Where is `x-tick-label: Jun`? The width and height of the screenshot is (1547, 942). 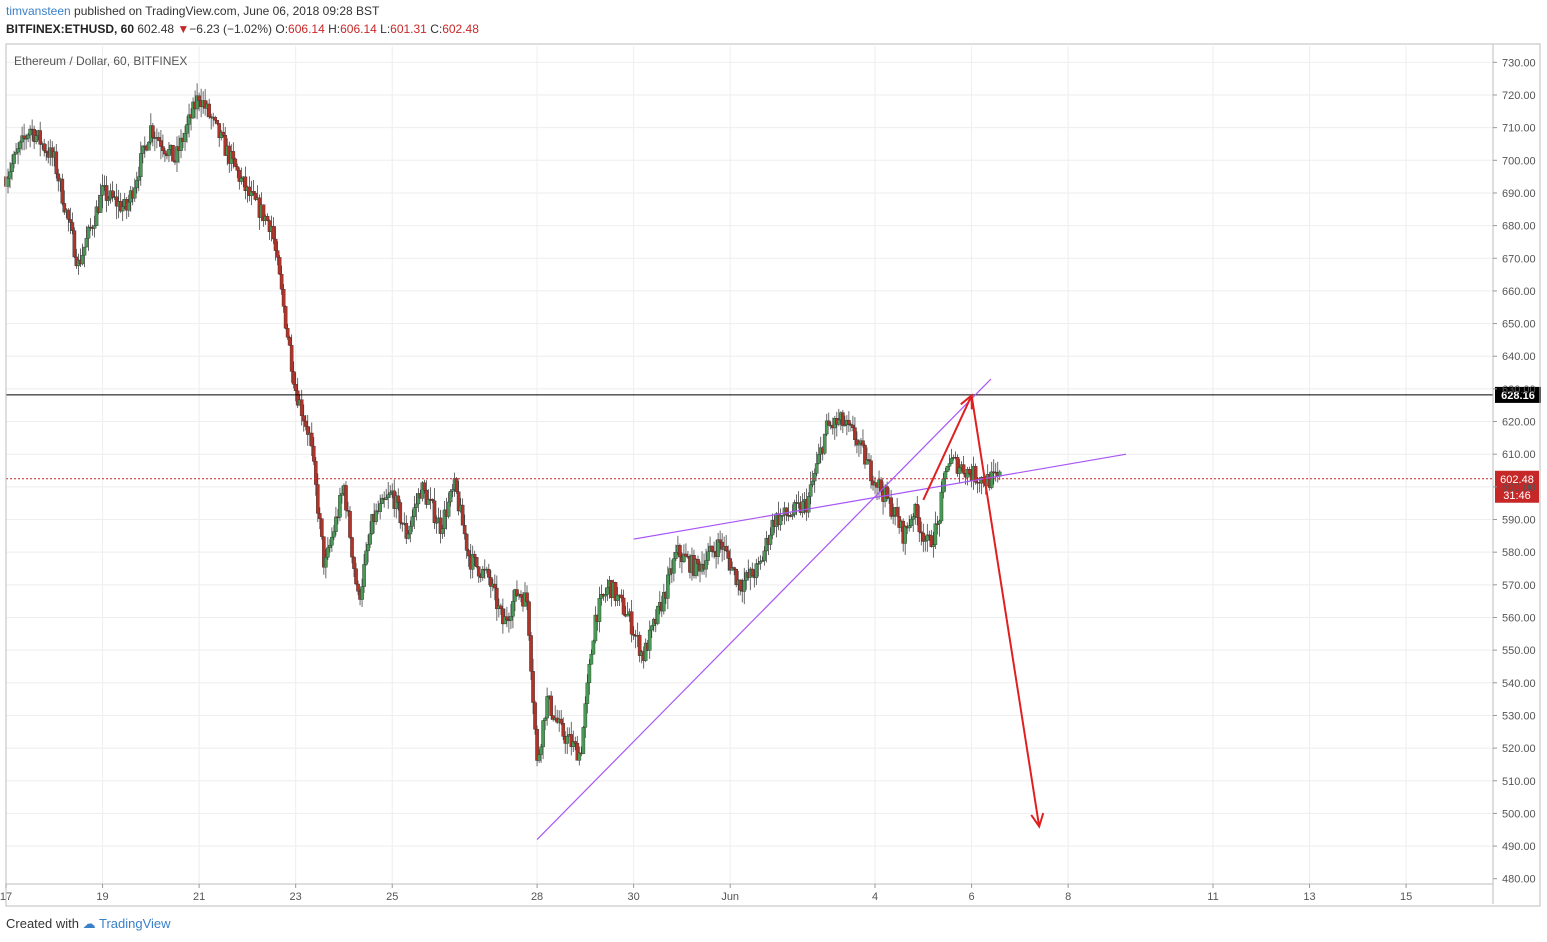
x-tick-label: Jun is located at coordinates (730, 897).